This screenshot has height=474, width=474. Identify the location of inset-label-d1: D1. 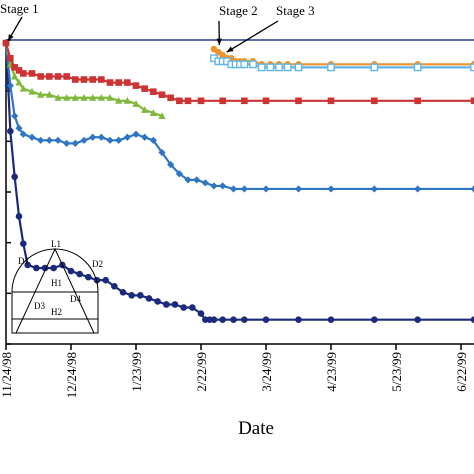
(23, 261).